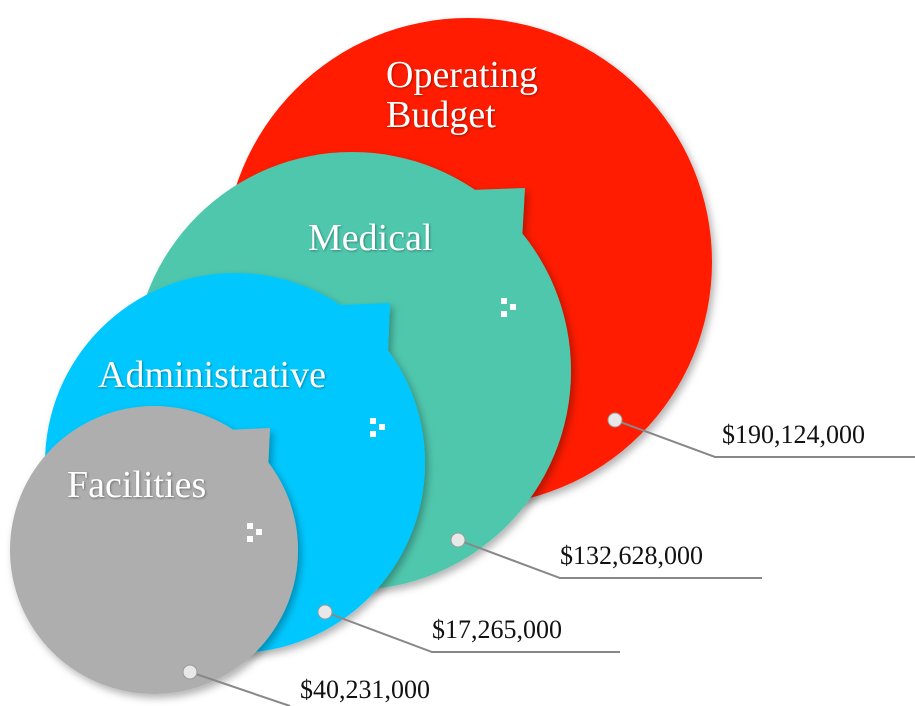 The width and height of the screenshot is (915, 706). Describe the element at coordinates (154, 550) in the screenshot. I see `circle-facilities` at that location.